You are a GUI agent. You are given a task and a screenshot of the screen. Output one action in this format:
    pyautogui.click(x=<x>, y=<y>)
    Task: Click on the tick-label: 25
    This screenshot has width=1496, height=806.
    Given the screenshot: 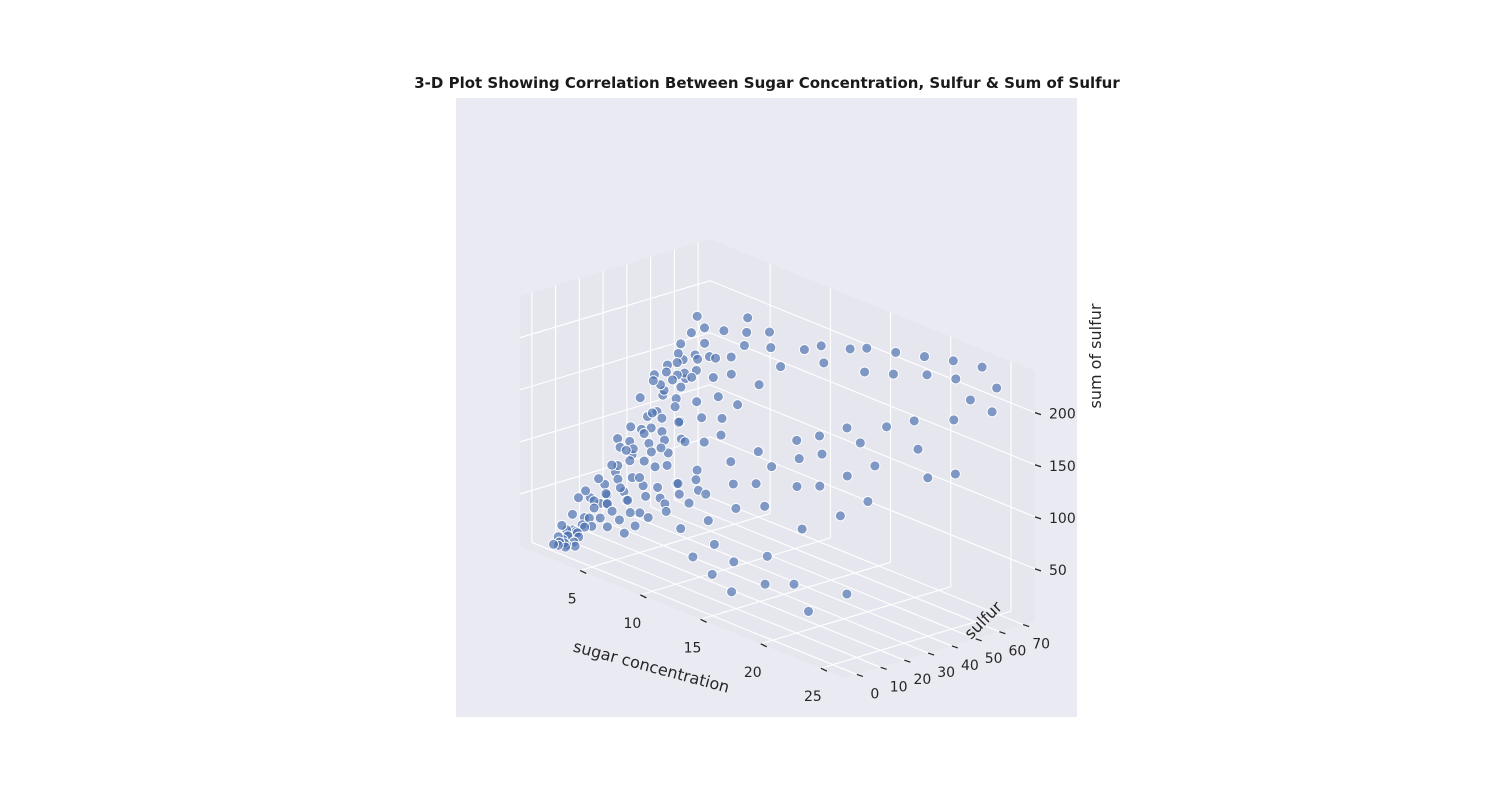 What is the action you would take?
    pyautogui.click(x=813, y=697)
    